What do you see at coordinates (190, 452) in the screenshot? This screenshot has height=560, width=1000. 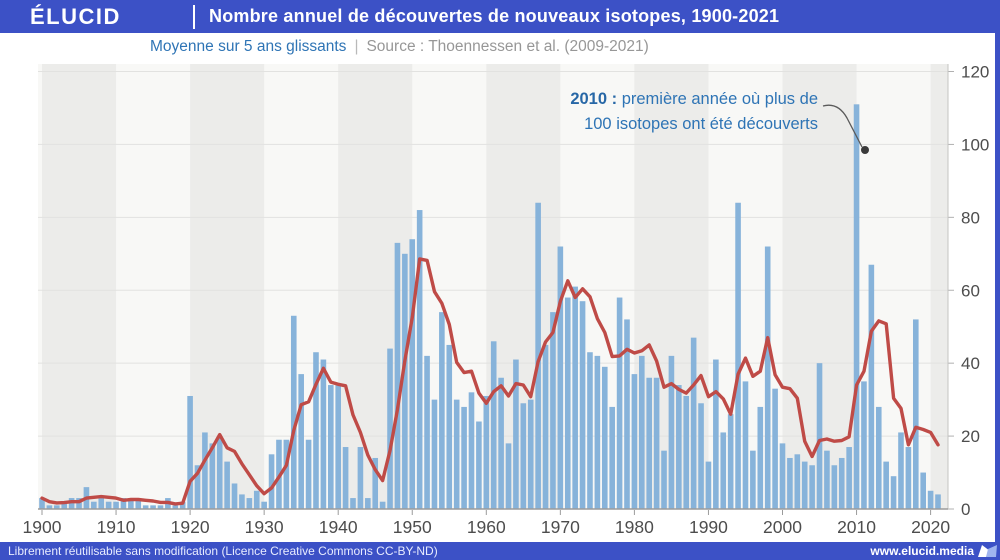 I see `bar-1920` at bounding box center [190, 452].